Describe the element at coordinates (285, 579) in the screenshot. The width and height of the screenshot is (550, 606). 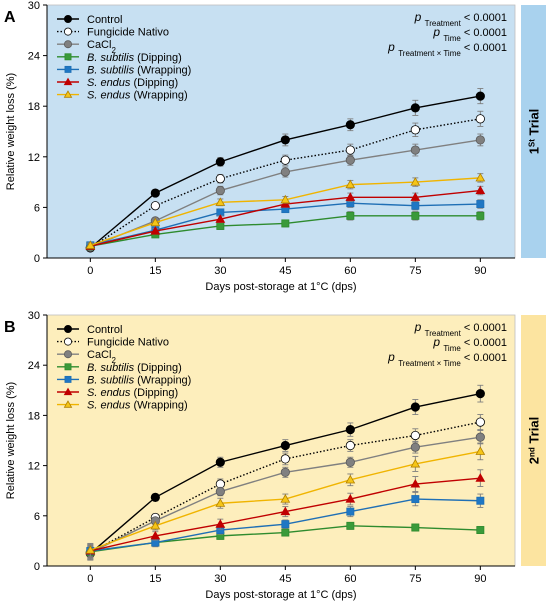
I see `x-tick-label: 45` at that location.